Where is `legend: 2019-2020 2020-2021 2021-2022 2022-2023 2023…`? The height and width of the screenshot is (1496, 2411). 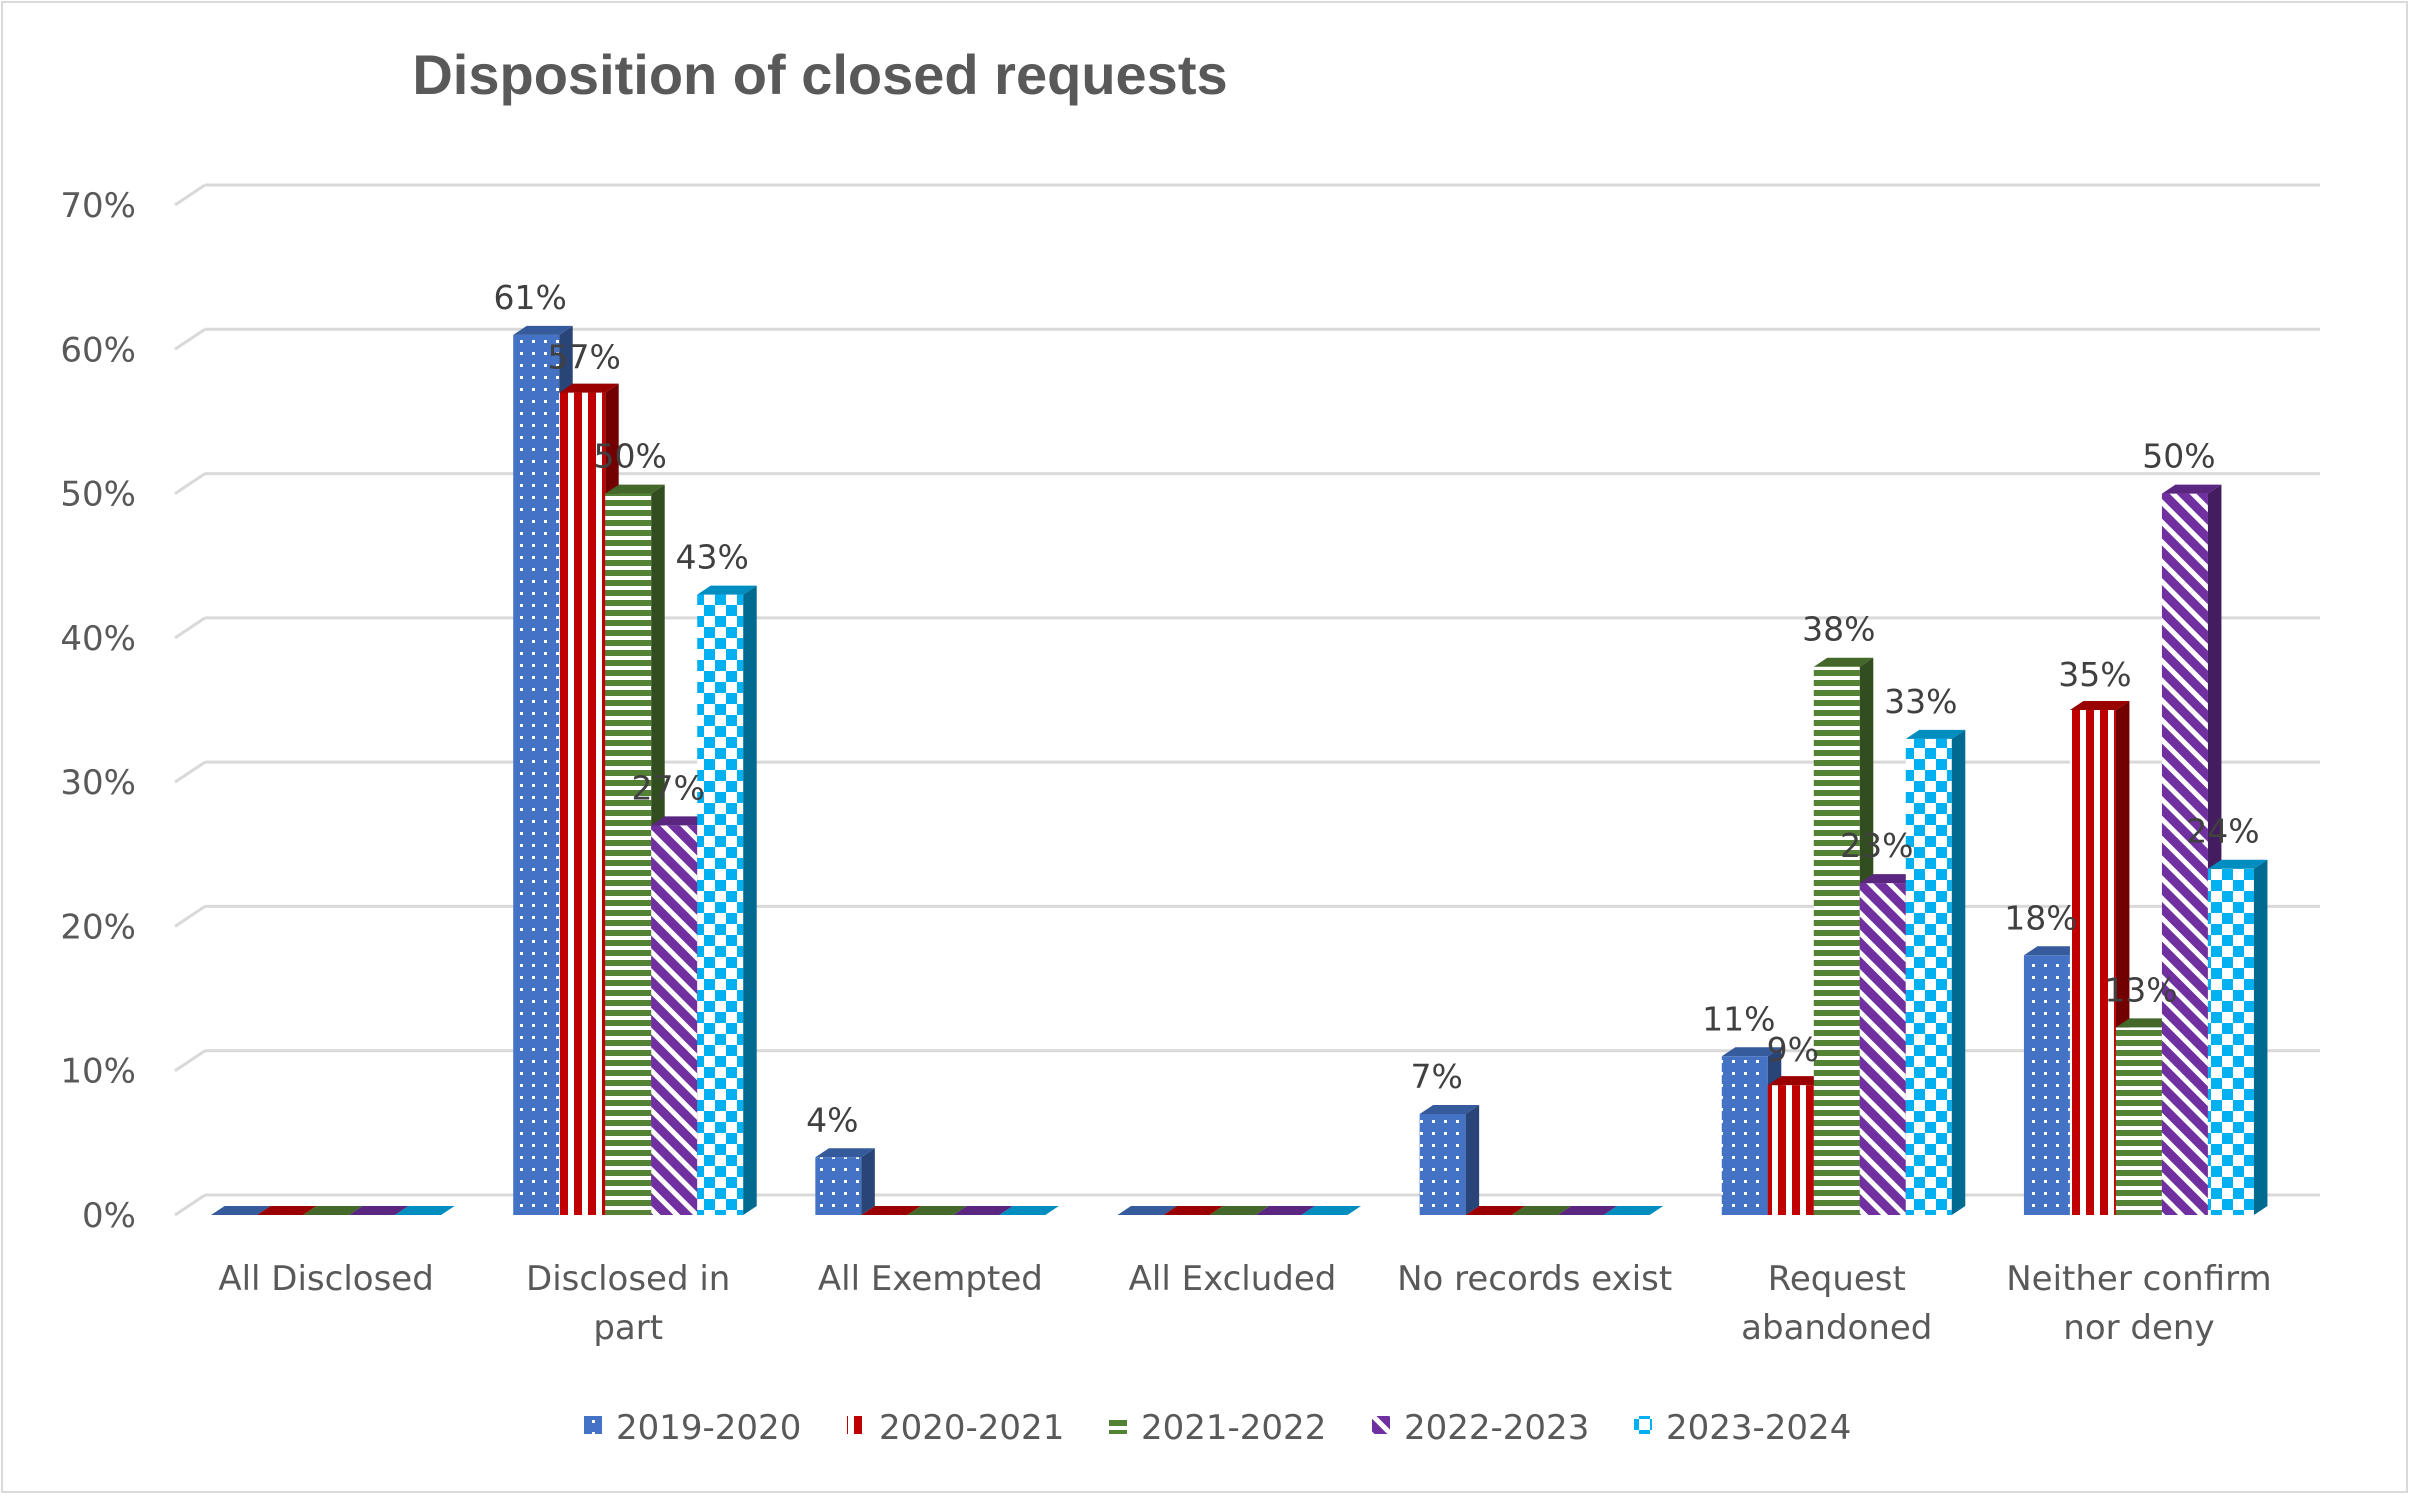 legend: 2019-2020 2020-2021 2021-2022 2022-2023 2023… is located at coordinates (1217, 1428).